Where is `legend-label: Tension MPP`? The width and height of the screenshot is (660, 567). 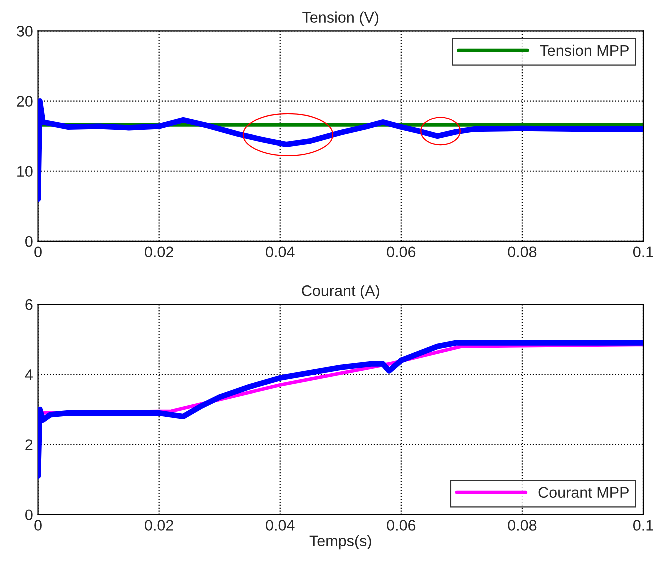
legend-label: Tension MPP is located at coordinates (584, 50).